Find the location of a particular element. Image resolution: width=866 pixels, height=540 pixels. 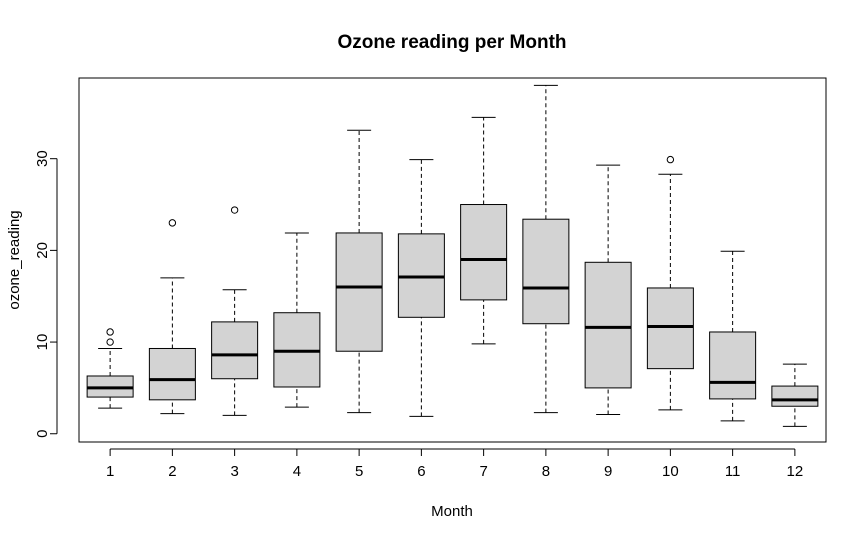

x-tick-label: 9 is located at coordinates (608, 471).